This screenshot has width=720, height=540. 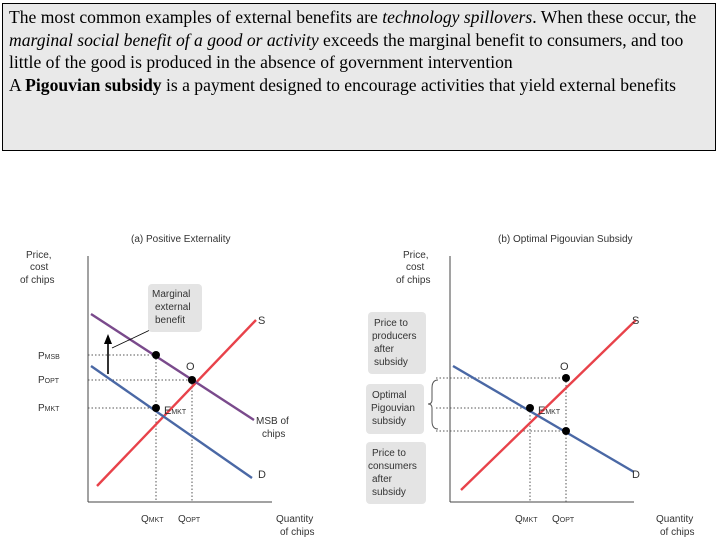 I want to click on graph-a-label-msb-1: MSB of, so click(x=272, y=421).